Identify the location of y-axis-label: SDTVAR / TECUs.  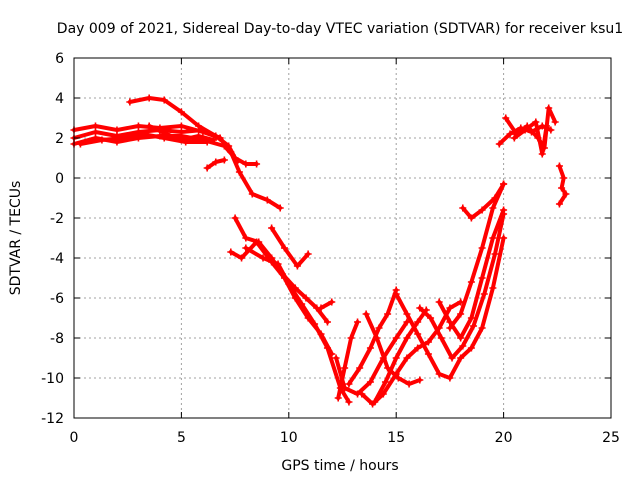
(16, 238).